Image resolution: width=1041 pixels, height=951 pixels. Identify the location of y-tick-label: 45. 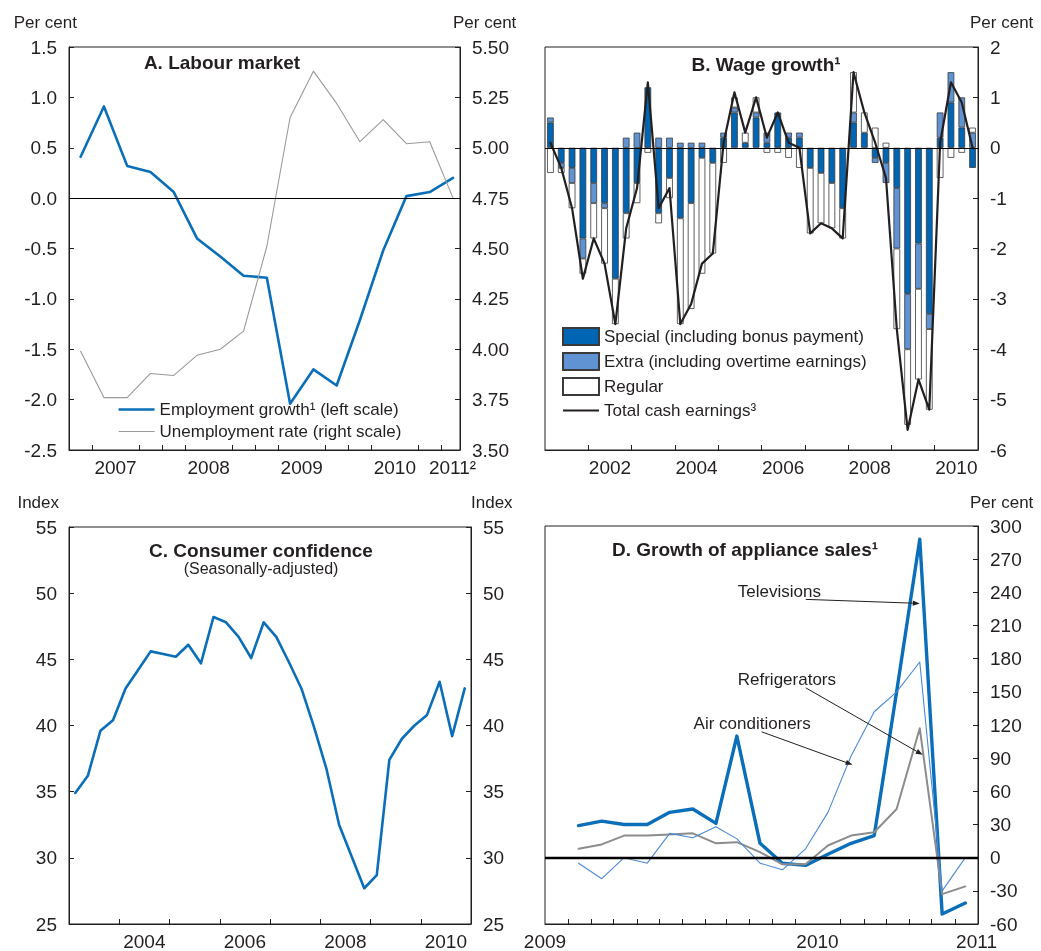
(46, 659).